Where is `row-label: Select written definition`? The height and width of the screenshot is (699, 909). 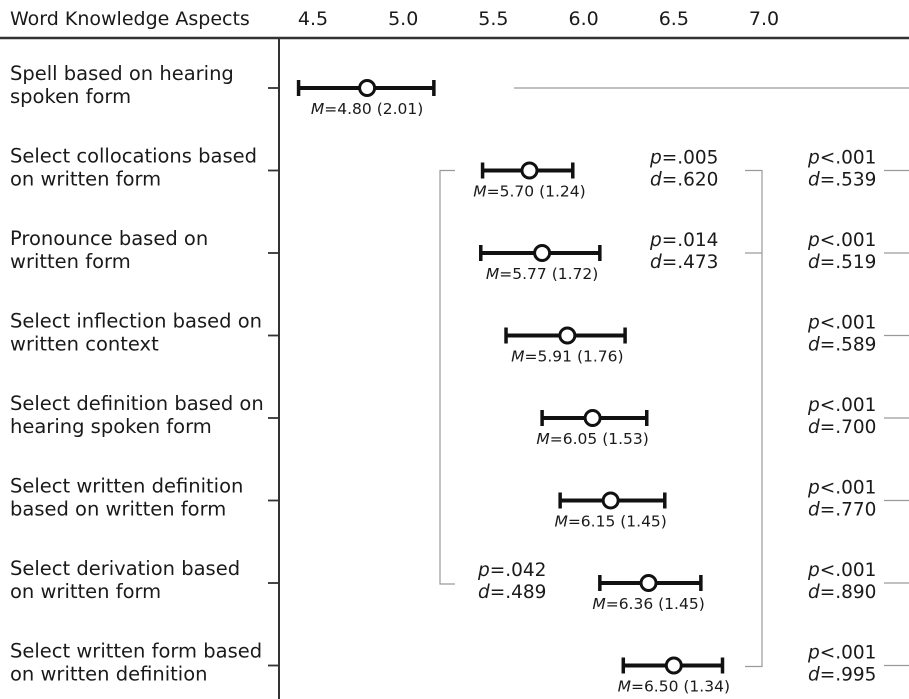
row-label: Select written definition is located at coordinates (126, 486).